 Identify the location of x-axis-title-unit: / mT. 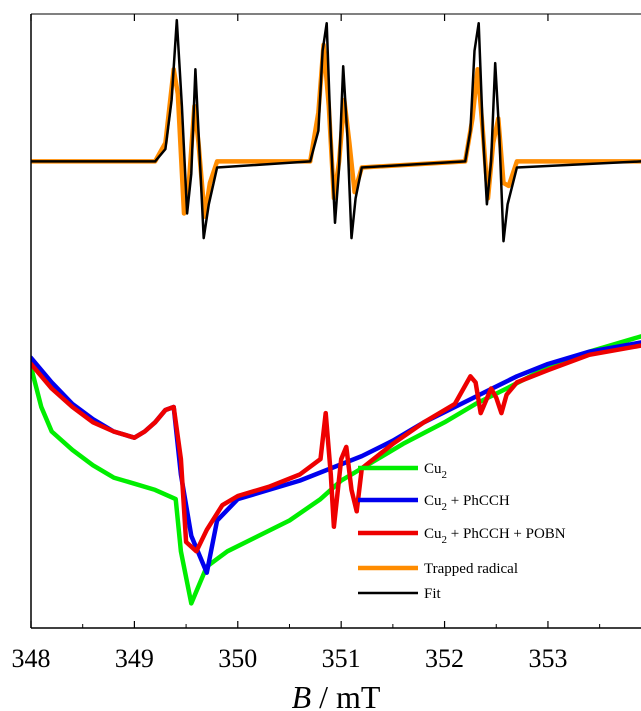
(346, 695).